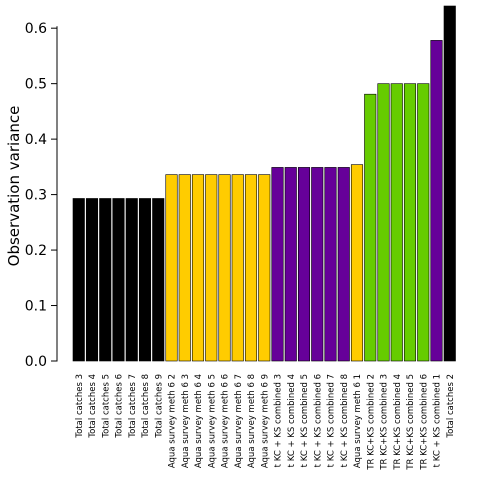  Describe the element at coordinates (438, 420) in the screenshot. I see `x-tick-label: t KC + KS combined 1` at that location.